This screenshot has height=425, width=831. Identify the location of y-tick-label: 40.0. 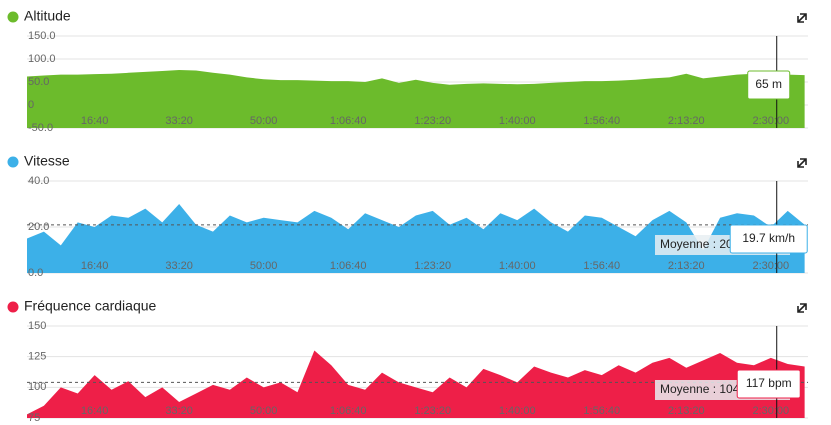
(38, 181).